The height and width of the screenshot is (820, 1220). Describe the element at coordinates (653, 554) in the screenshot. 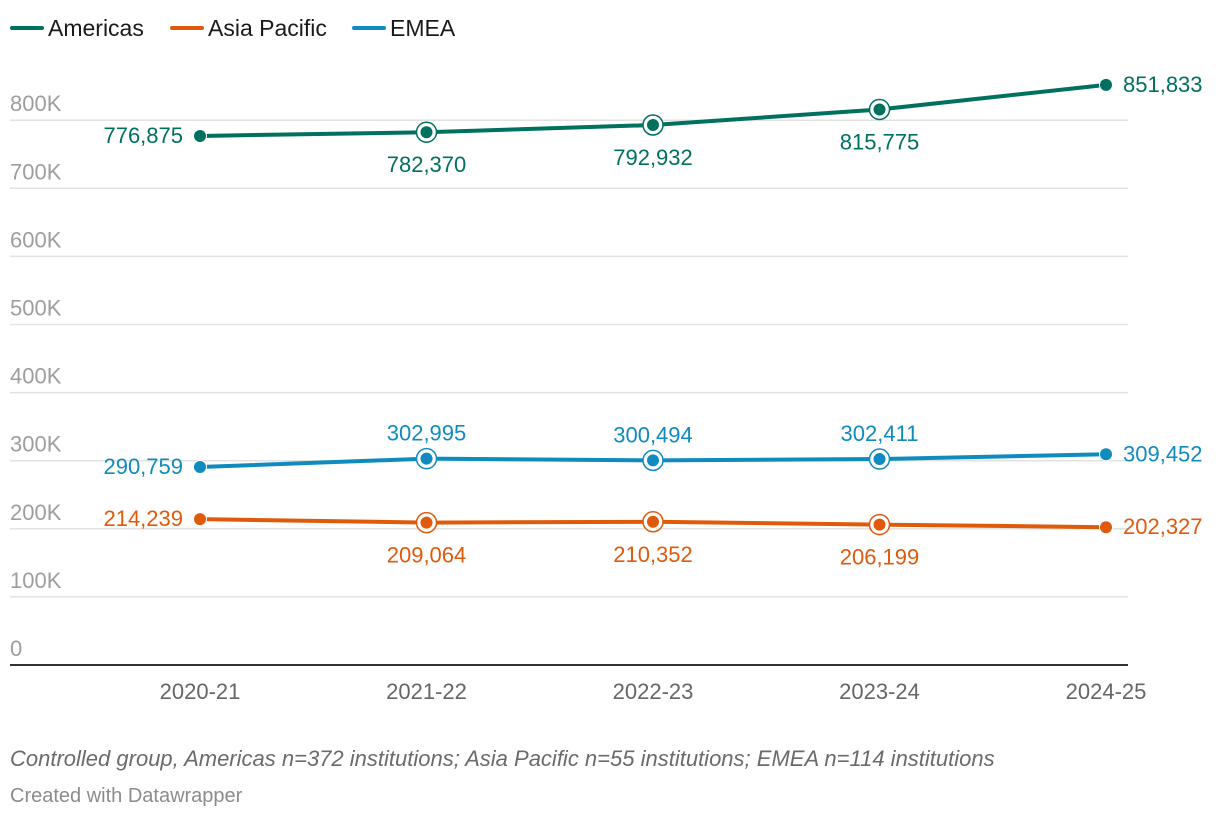

I see `data-label-asia-pacific: 210,352` at that location.